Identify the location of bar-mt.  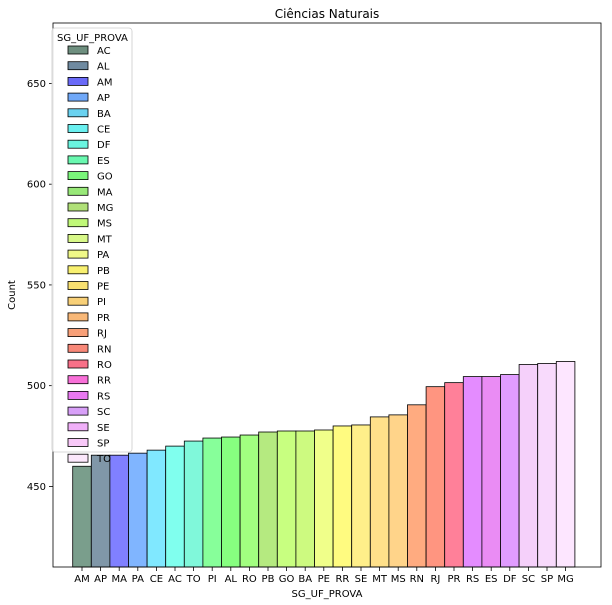
(379, 492).